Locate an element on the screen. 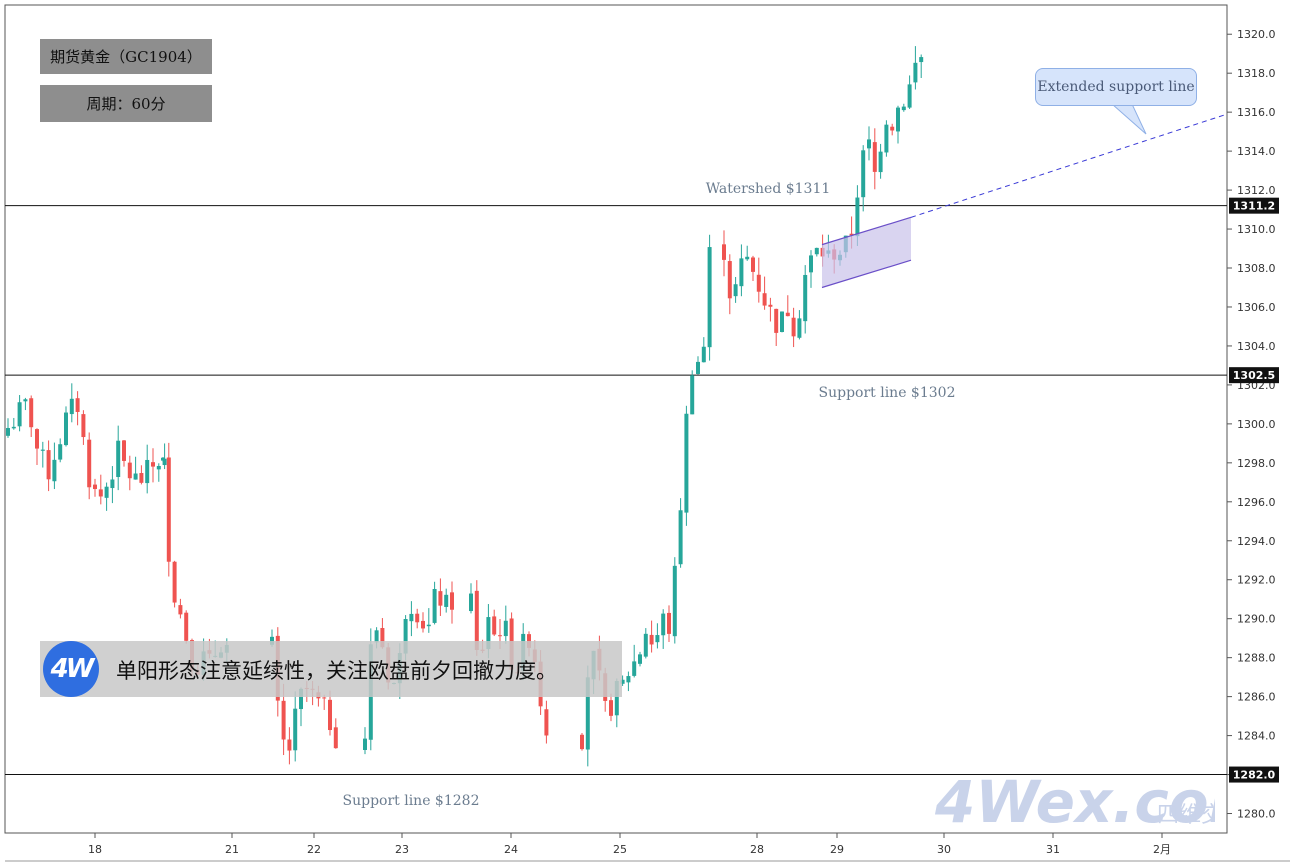 The width and height of the screenshot is (1290, 867). watermark-cn: 四维交易 is located at coordinates (1186, 815).